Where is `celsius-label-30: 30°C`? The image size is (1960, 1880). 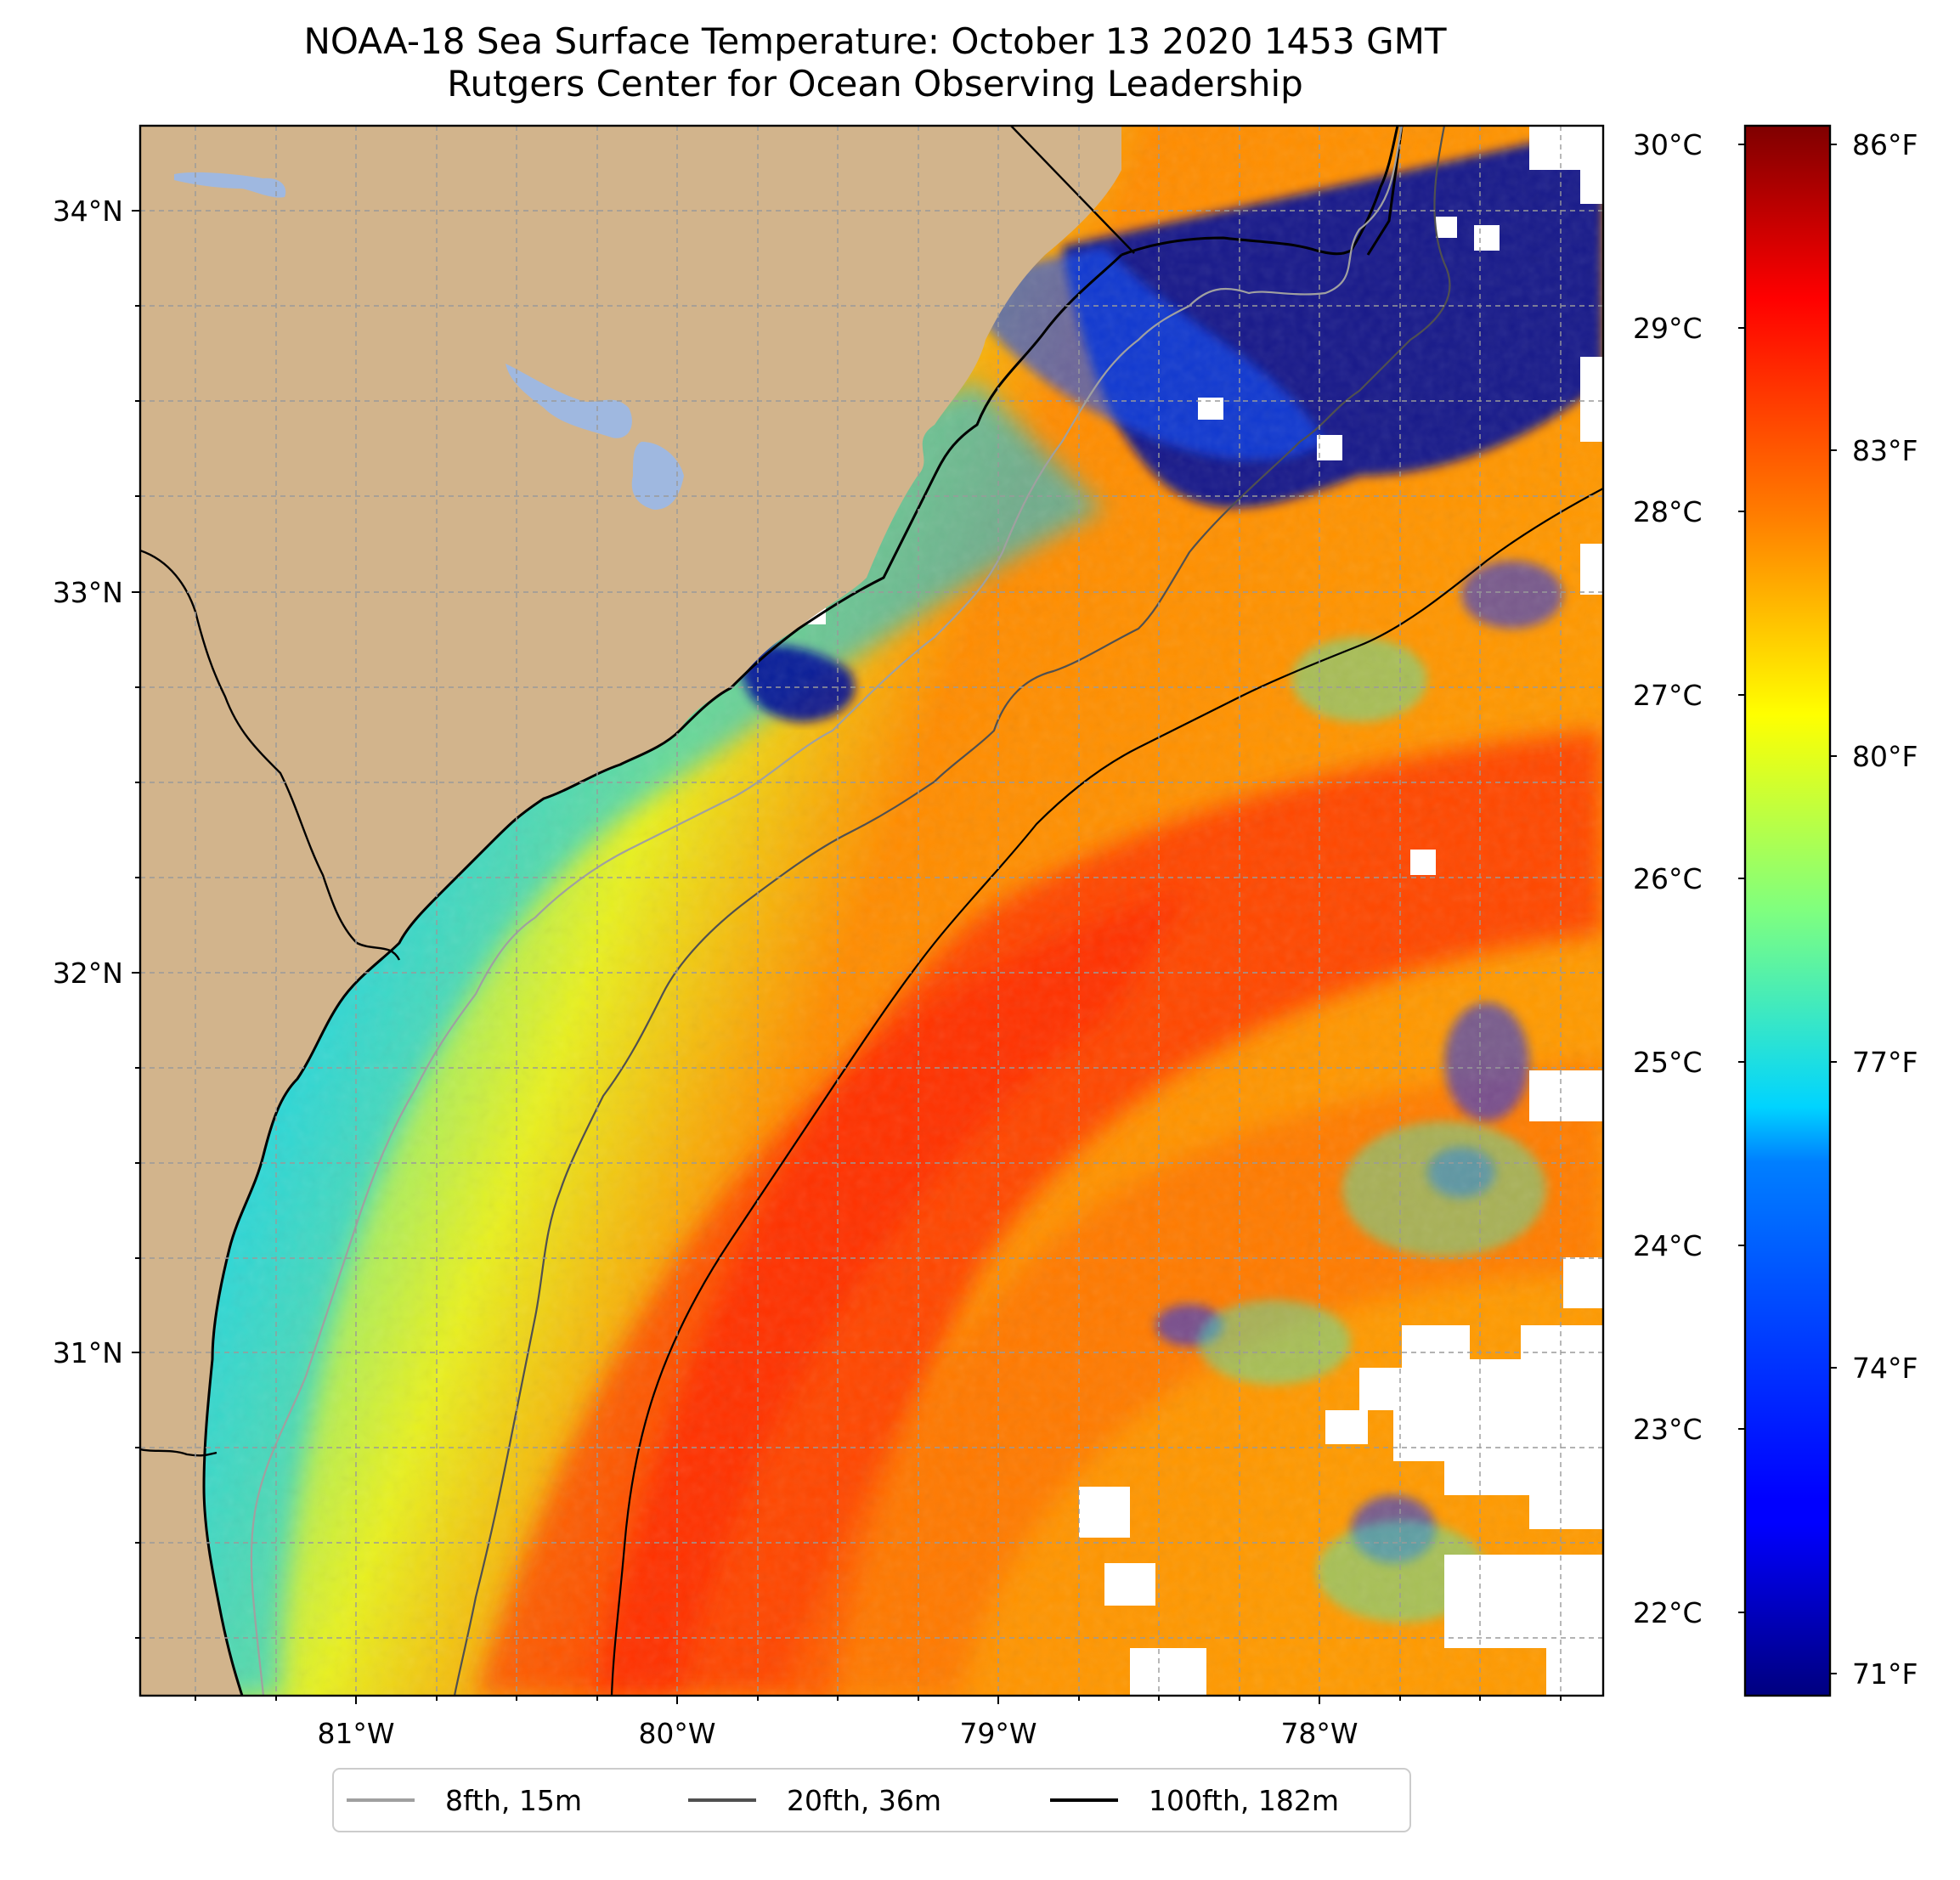
celsius-label-30: 30°C is located at coordinates (1668, 145).